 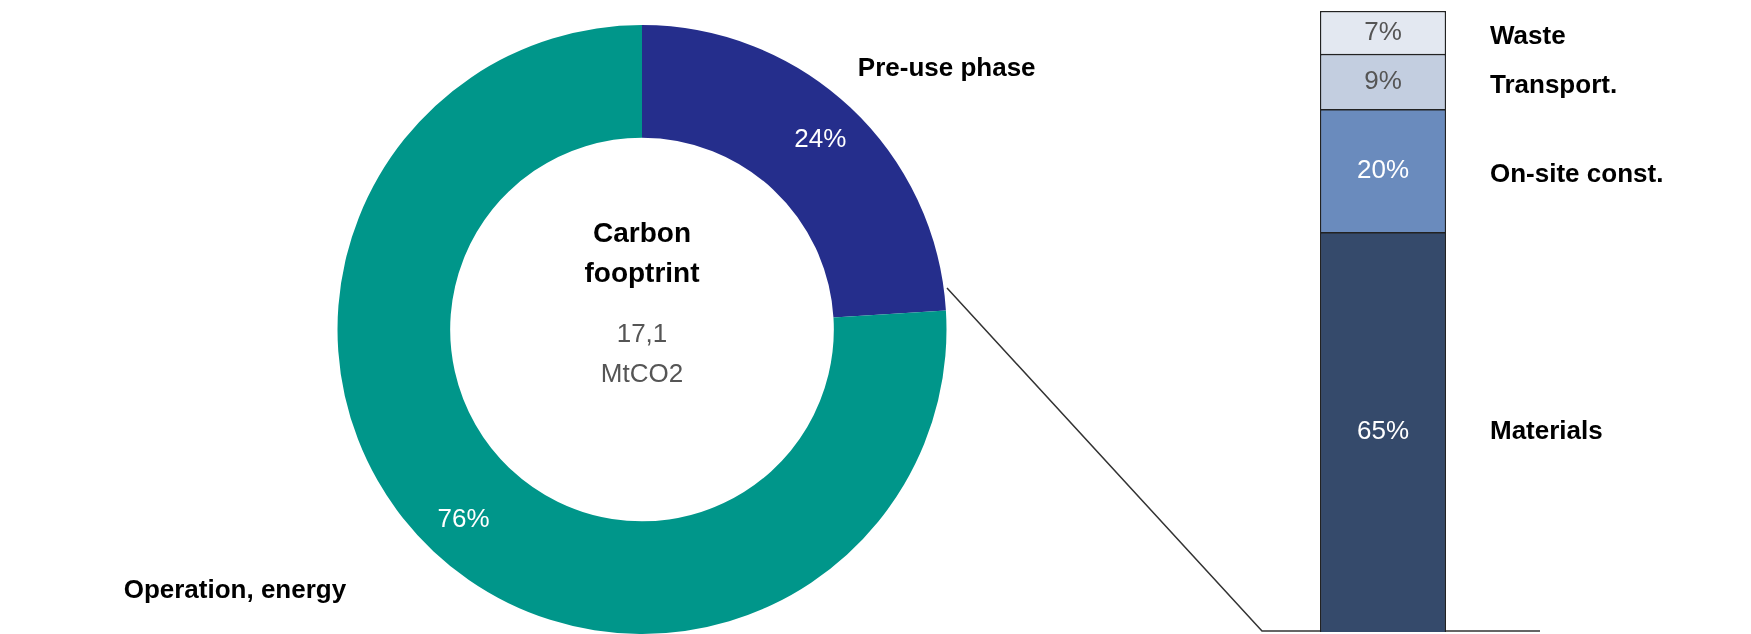 What do you see at coordinates (1528, 34) in the screenshot?
I see `series-label: Waste` at bounding box center [1528, 34].